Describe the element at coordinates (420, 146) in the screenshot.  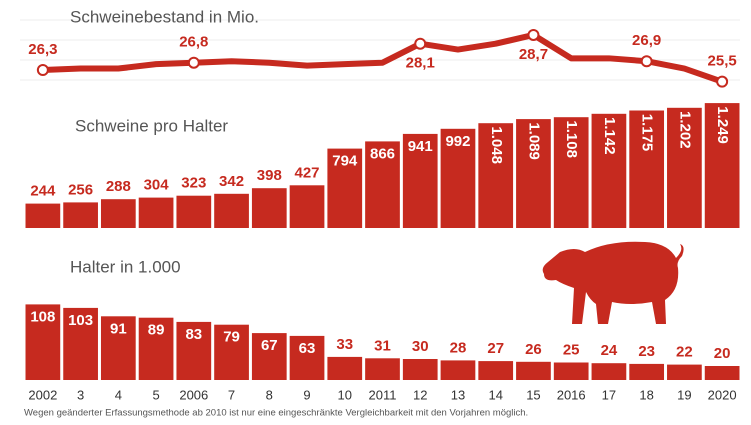
I see `value-label: 941` at that location.